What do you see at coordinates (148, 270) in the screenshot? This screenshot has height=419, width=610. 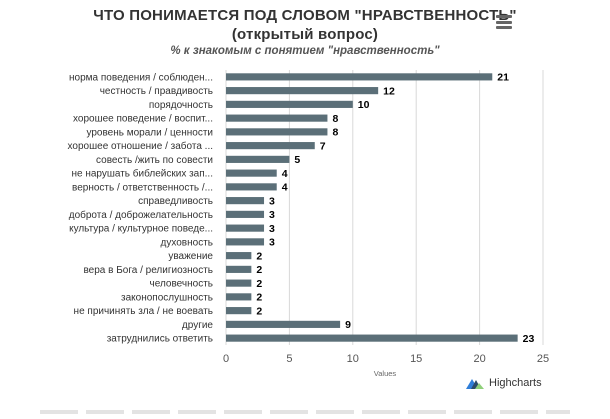 I see `category-label: вера в Бога / религиозность` at bounding box center [148, 270].